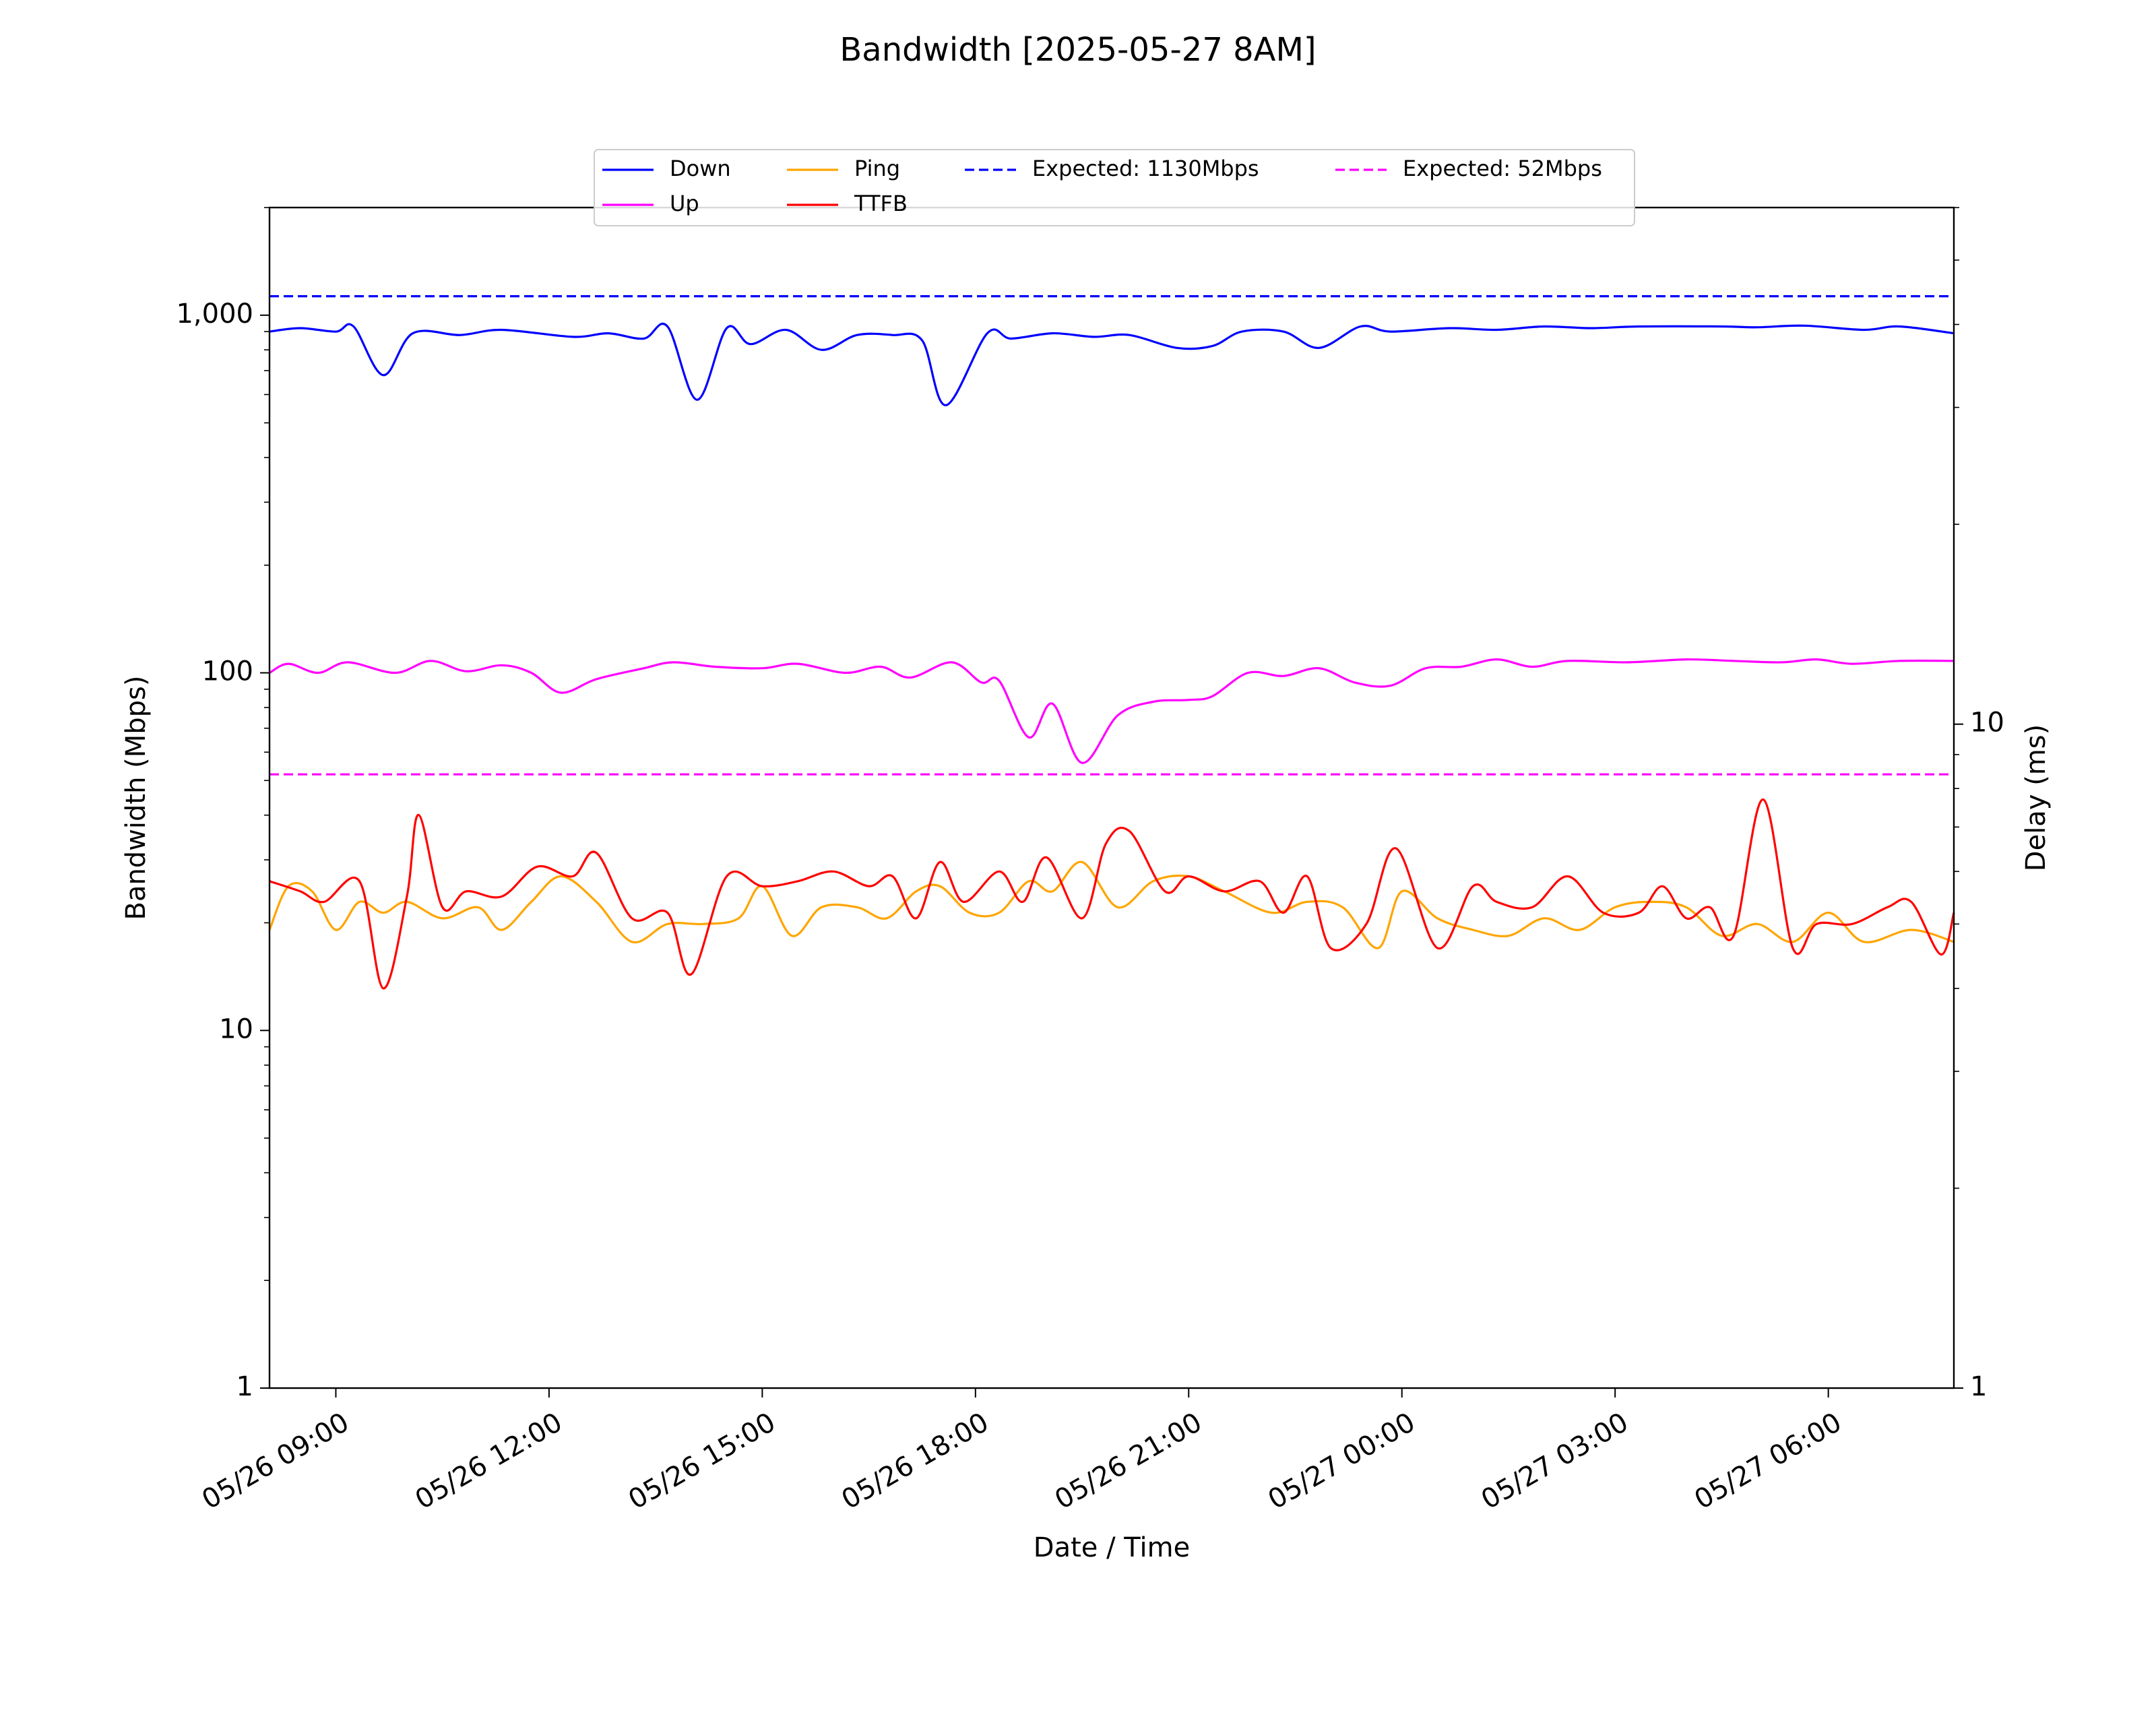  What do you see at coordinates (136, 797) in the screenshot?
I see `y-axis-label: Bandwidth (Mbps)` at bounding box center [136, 797].